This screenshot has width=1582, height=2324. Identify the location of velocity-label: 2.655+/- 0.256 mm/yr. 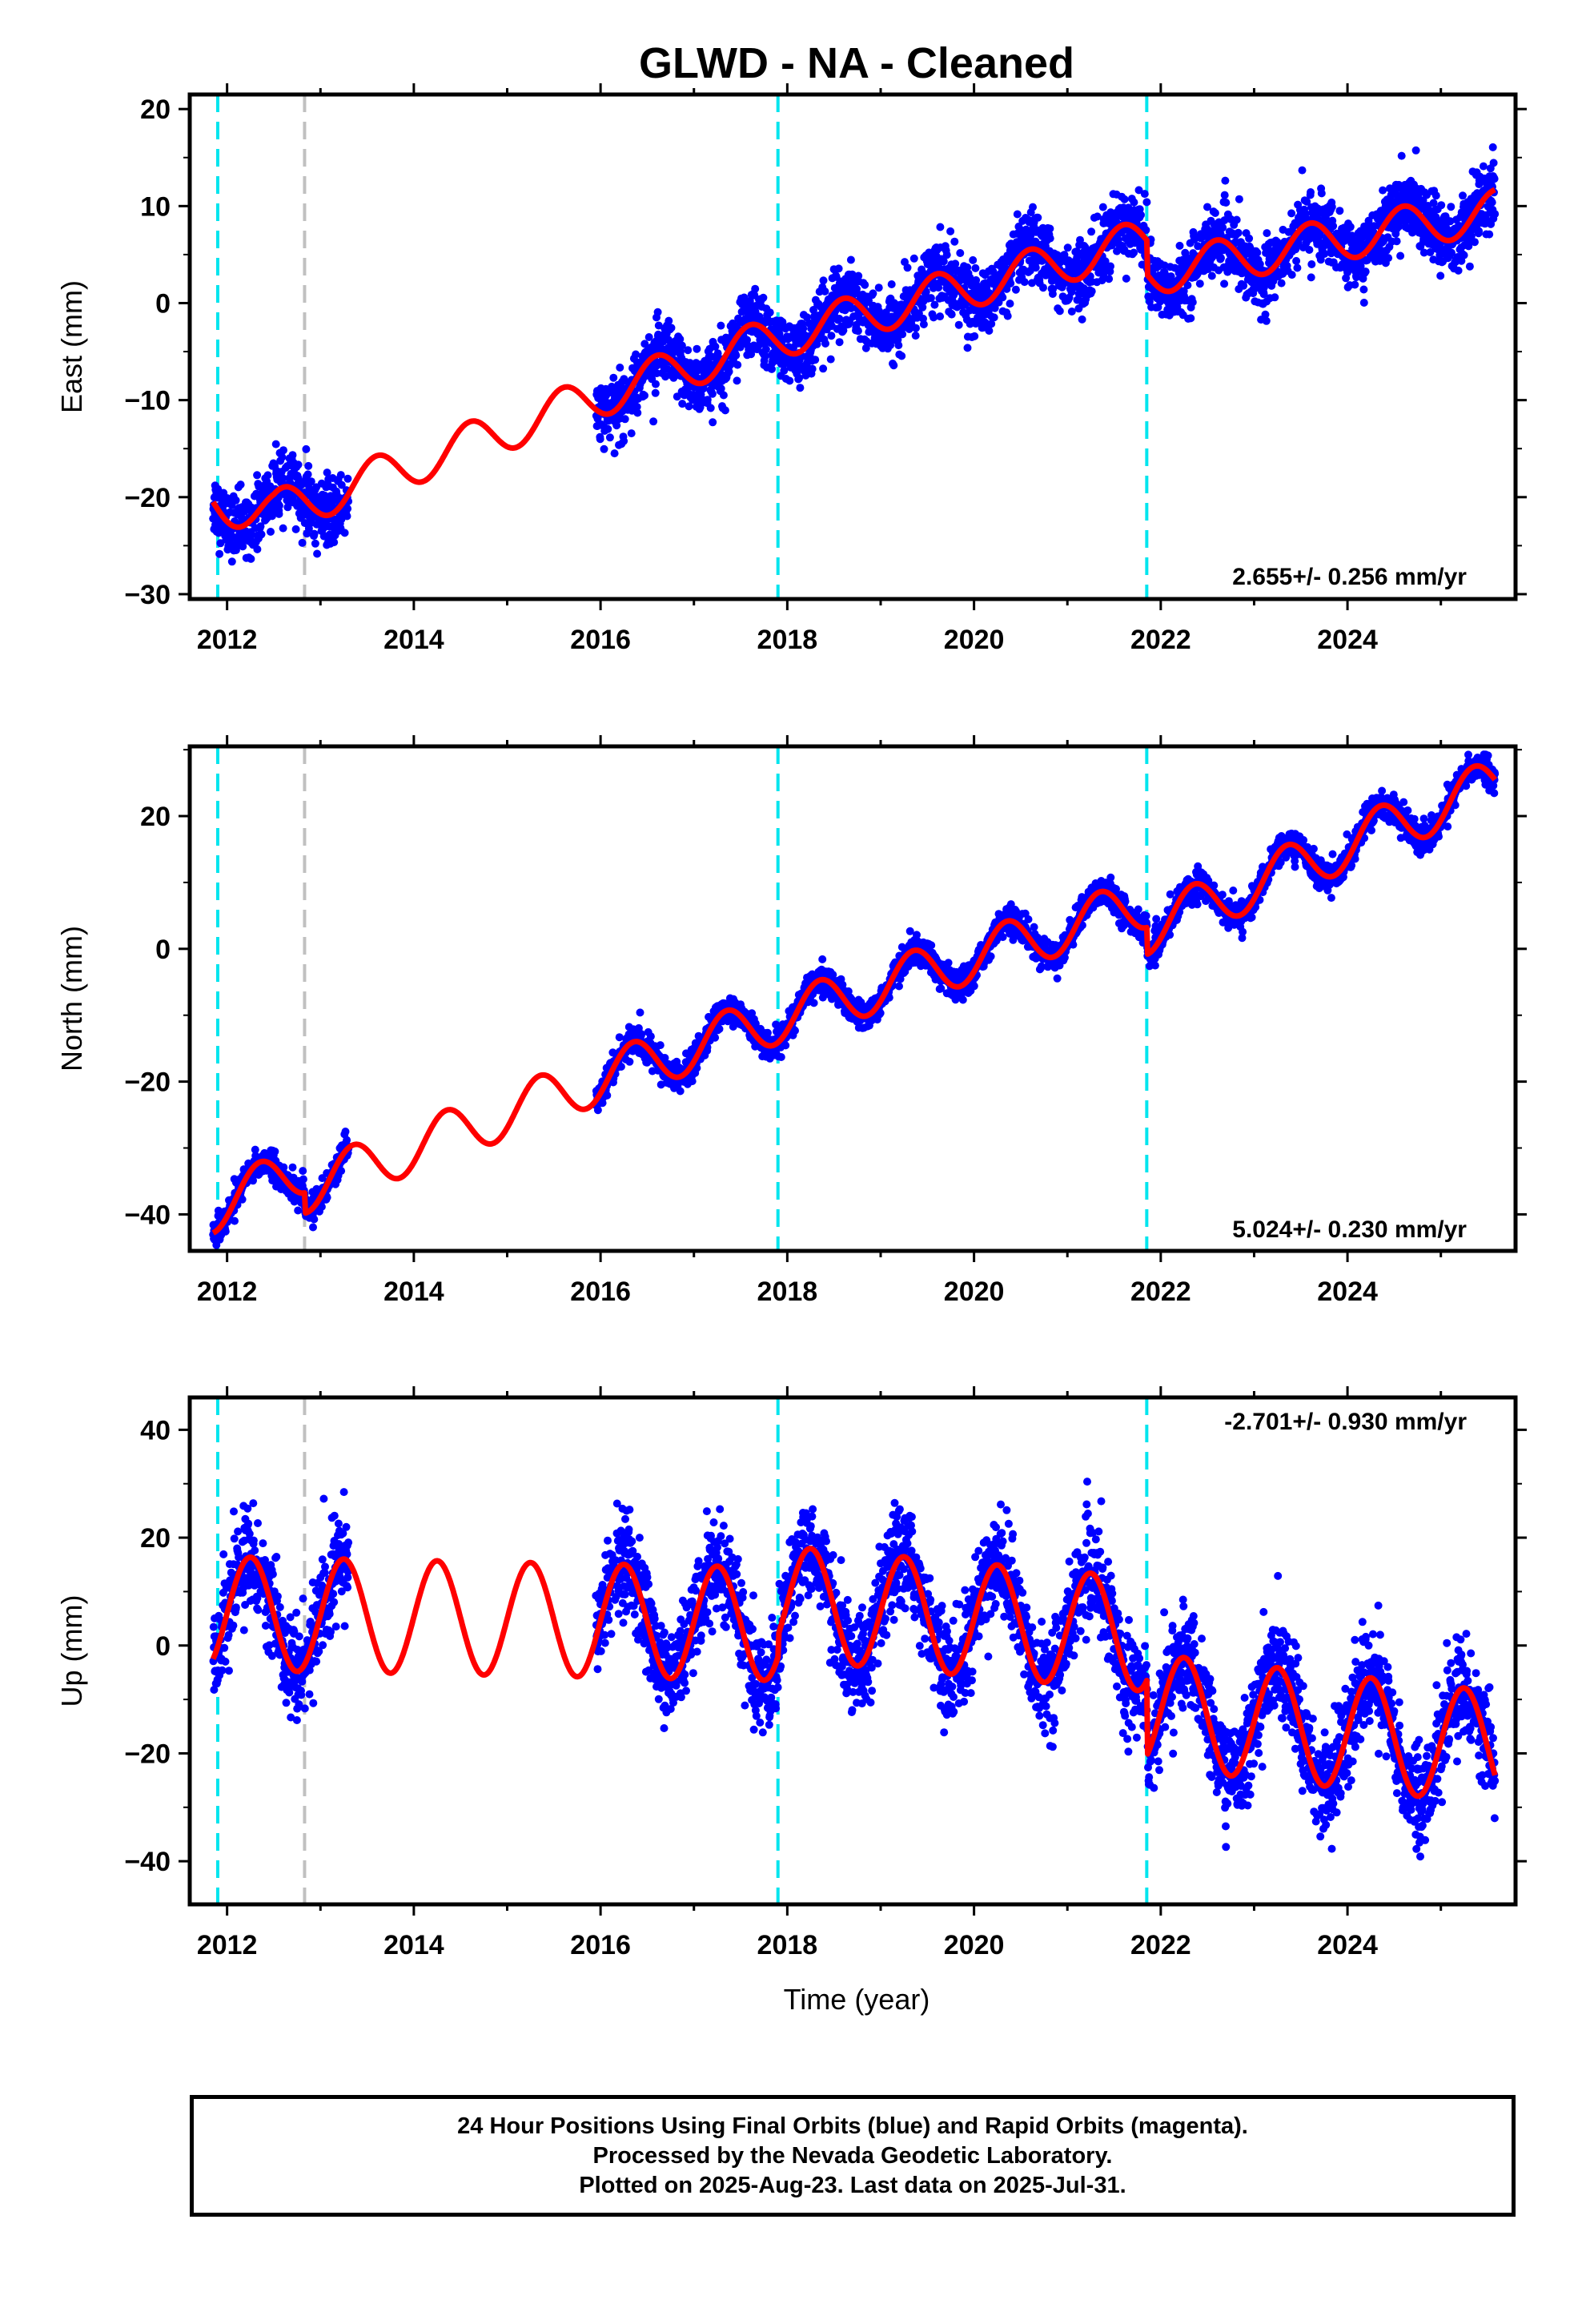
(1350, 577).